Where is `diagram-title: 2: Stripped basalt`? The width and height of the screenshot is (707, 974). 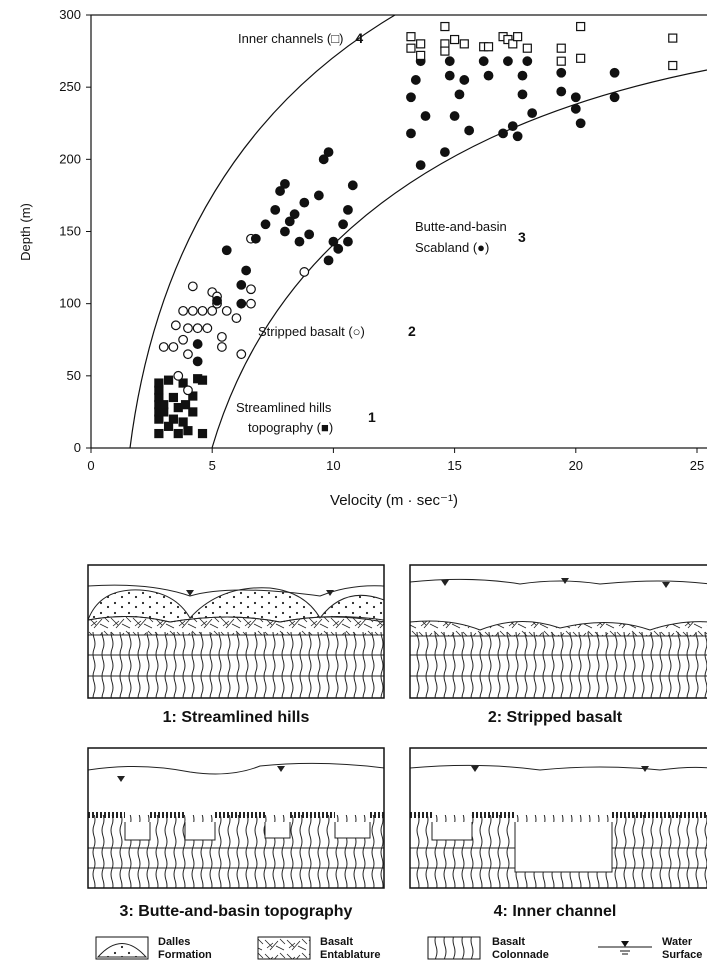
diagram-title: 2: Stripped basalt is located at coordinates (555, 717).